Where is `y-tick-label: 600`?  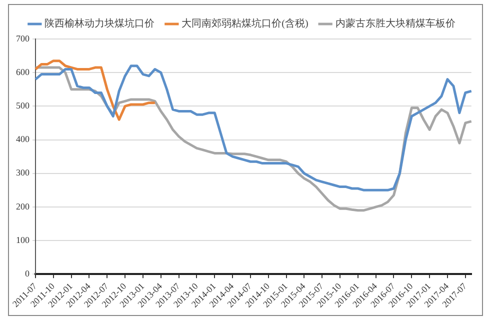 y-tick-label: 600 is located at coordinates (23, 71).